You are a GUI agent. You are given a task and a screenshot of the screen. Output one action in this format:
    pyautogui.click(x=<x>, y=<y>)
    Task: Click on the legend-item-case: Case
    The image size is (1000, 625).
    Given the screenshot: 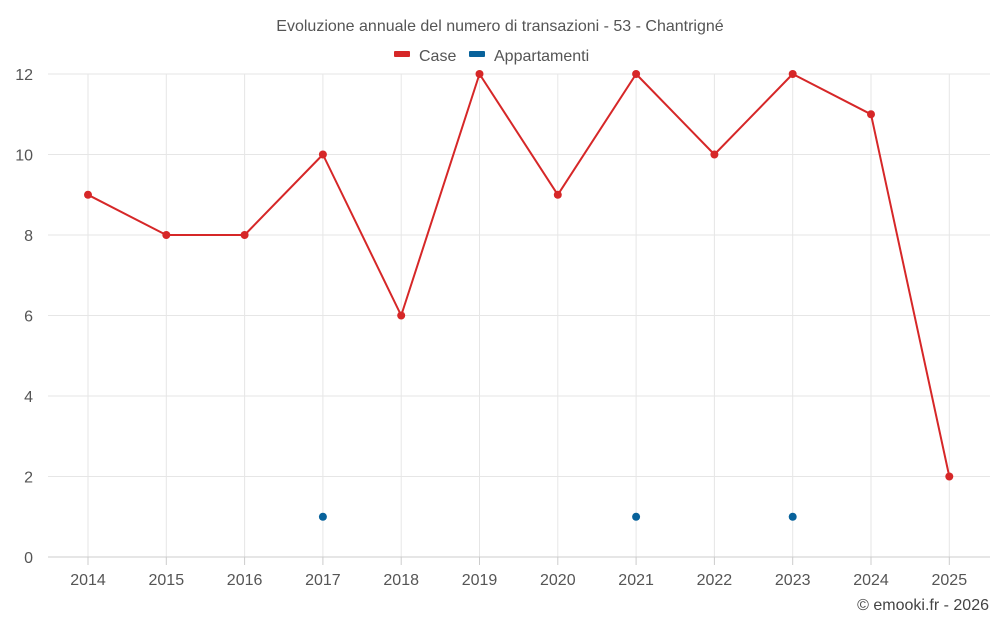 What is the action you would take?
    pyautogui.click(x=425, y=56)
    